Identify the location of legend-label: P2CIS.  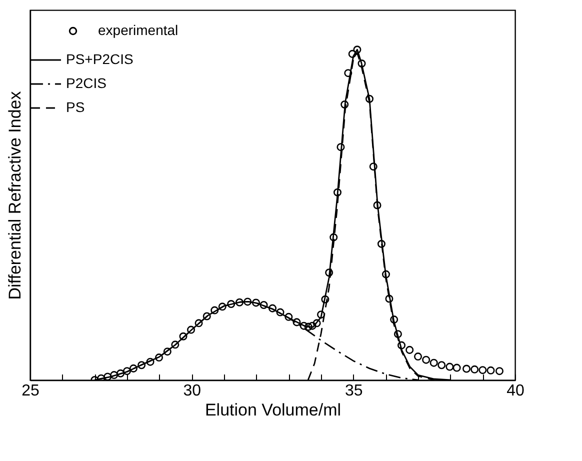
(86, 83).